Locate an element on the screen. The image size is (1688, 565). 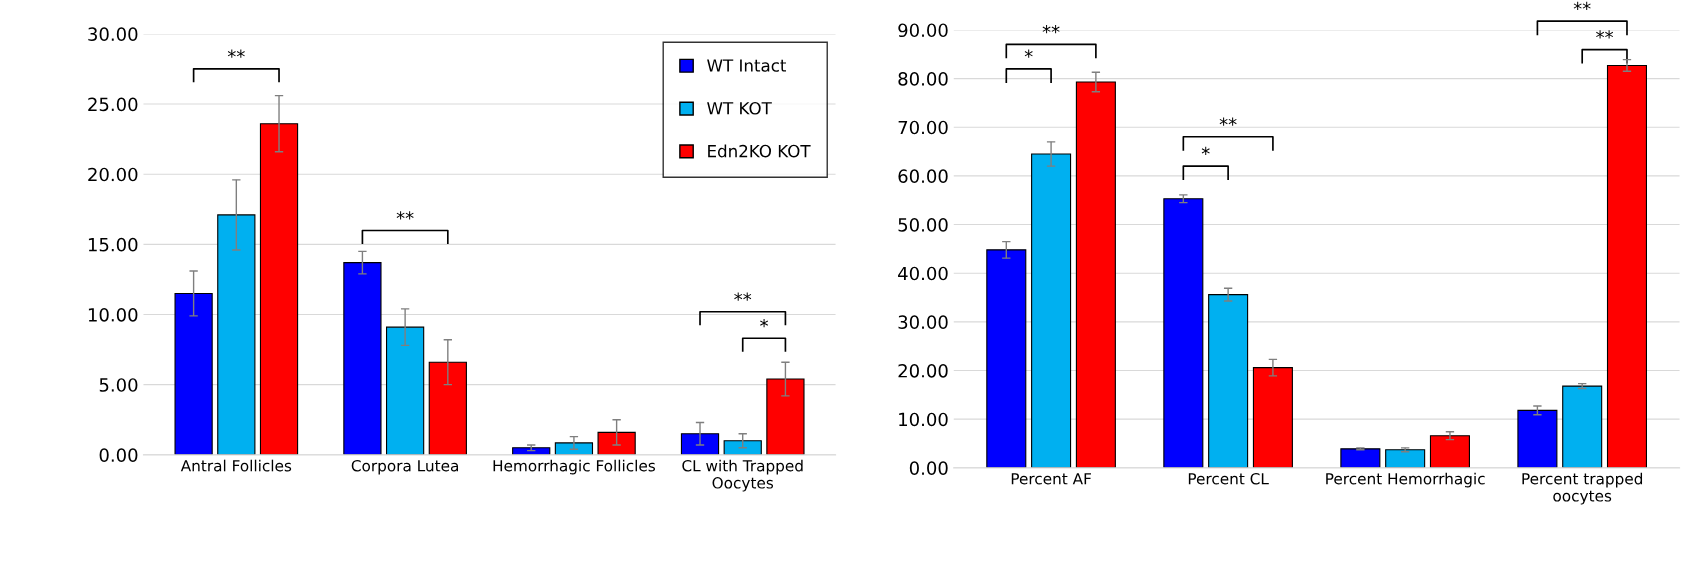
legend-label: WT KOT is located at coordinates (739, 108).